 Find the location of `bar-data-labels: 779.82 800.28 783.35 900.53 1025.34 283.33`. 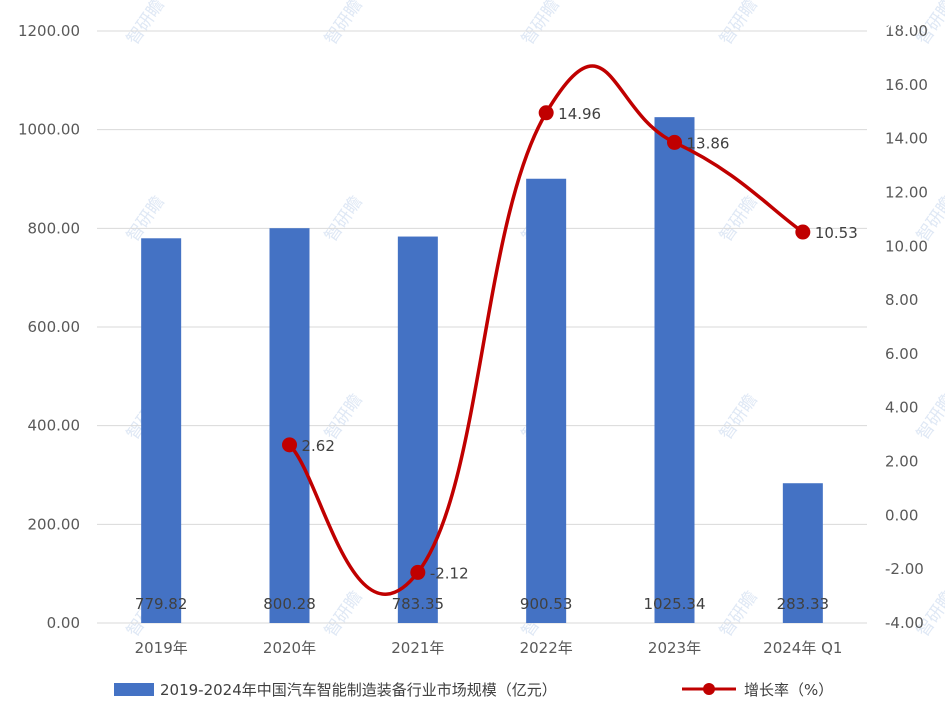

bar-data-labels: 779.82 800.28 783.35 900.53 1025.34 283.33 is located at coordinates (482, 604).